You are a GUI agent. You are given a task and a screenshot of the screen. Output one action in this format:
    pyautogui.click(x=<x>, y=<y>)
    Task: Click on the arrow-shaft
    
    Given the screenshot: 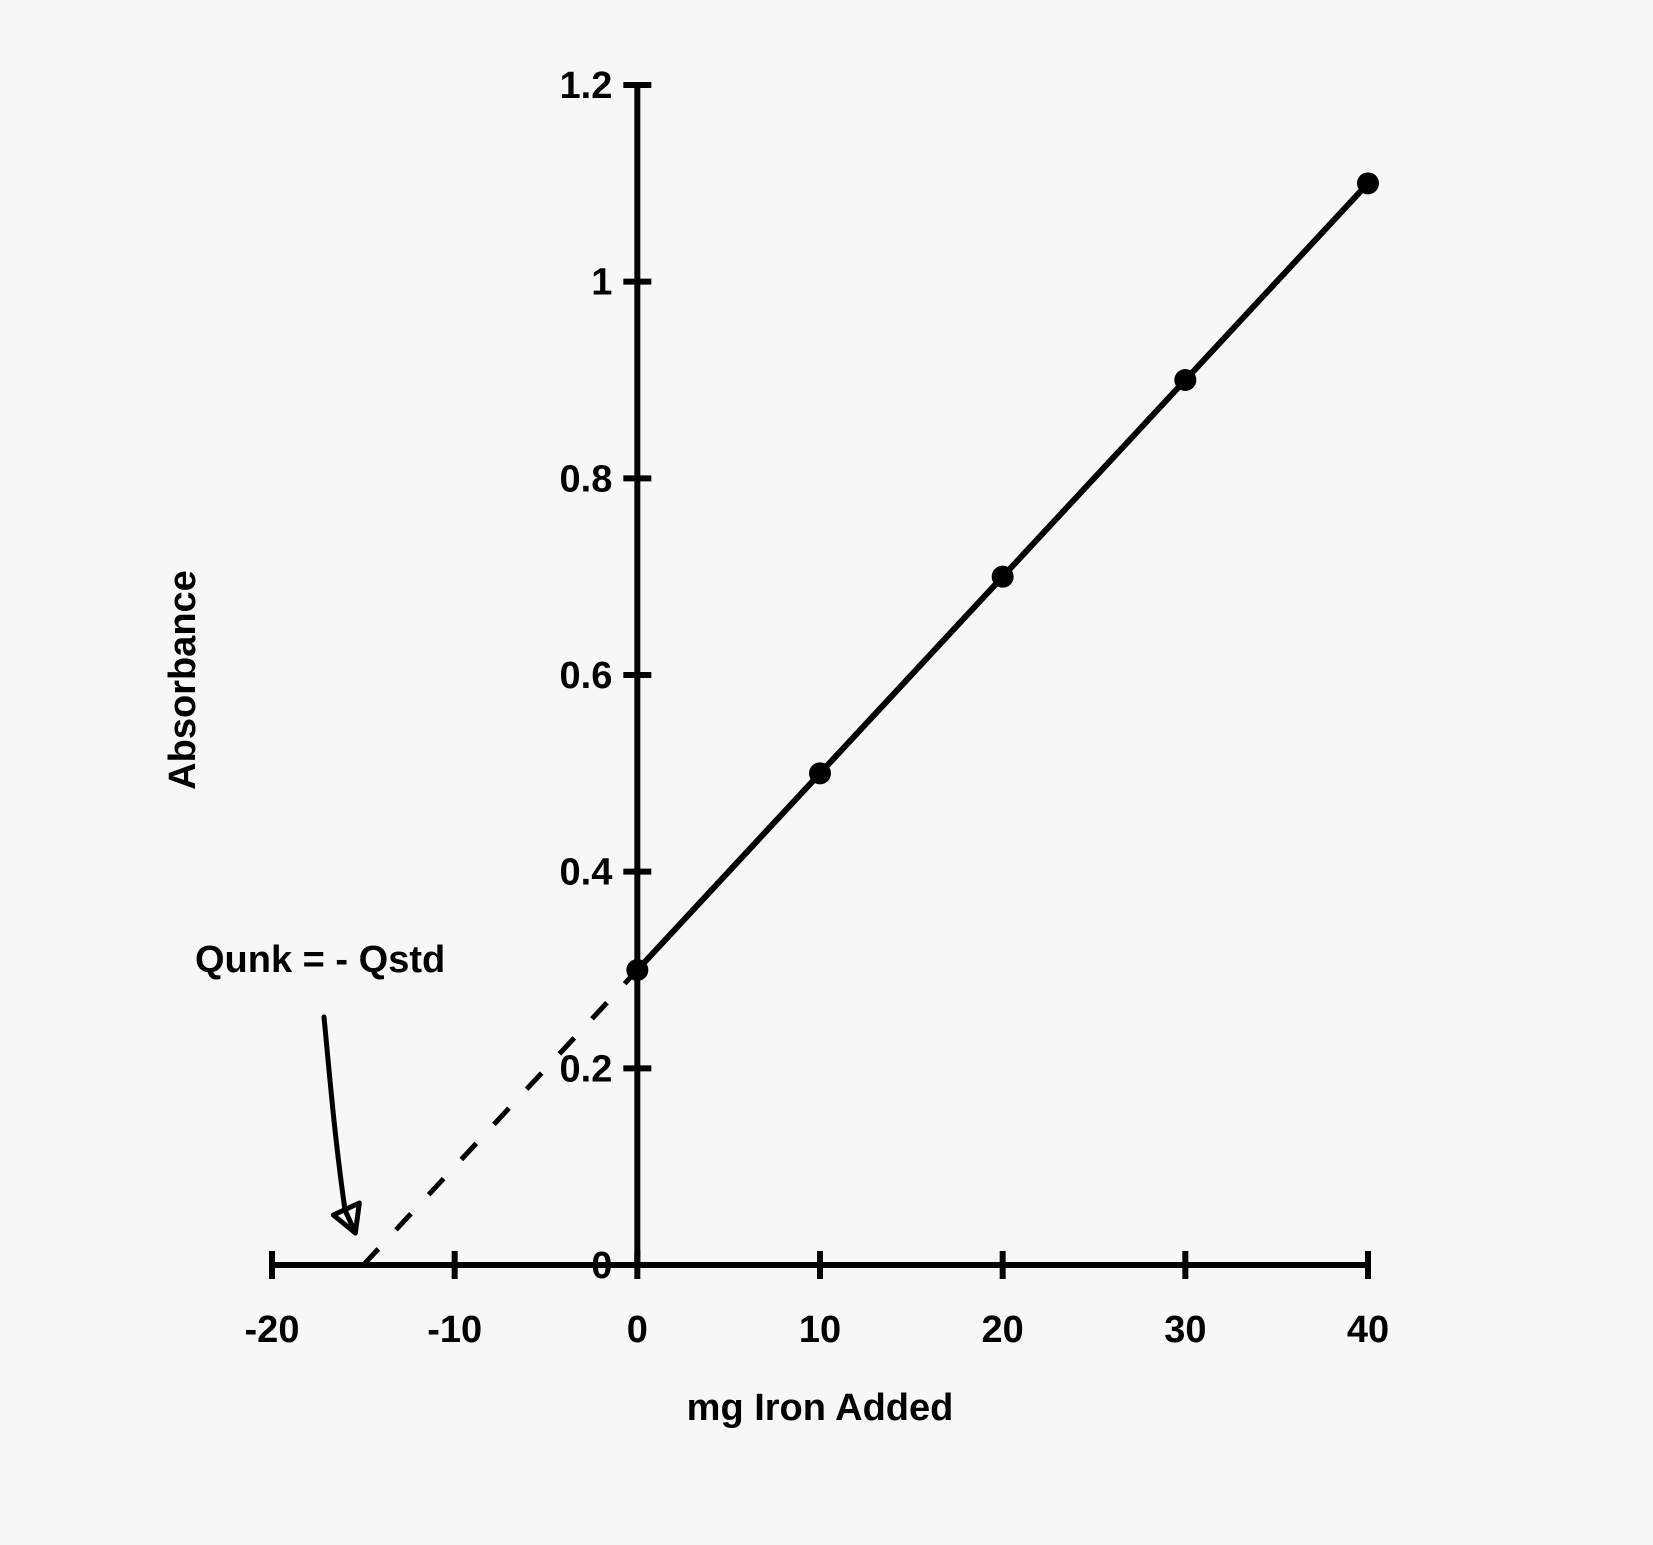 What is the action you would take?
    pyautogui.click(x=339, y=1125)
    